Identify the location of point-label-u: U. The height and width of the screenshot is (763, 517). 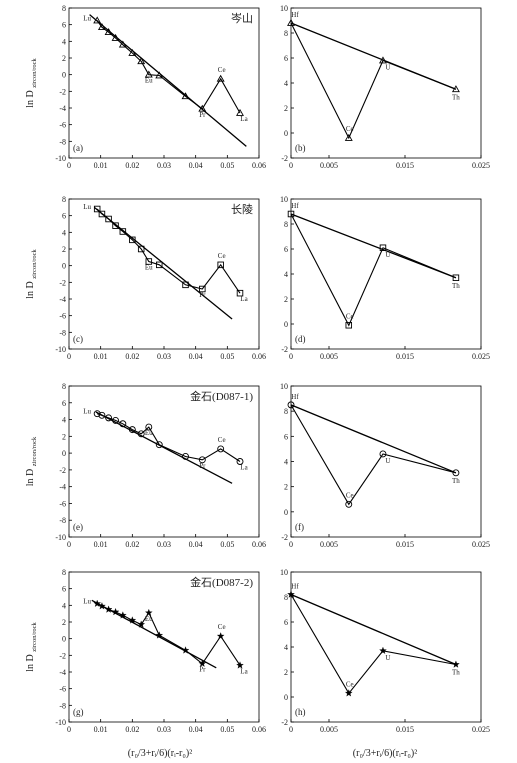
(387, 255).